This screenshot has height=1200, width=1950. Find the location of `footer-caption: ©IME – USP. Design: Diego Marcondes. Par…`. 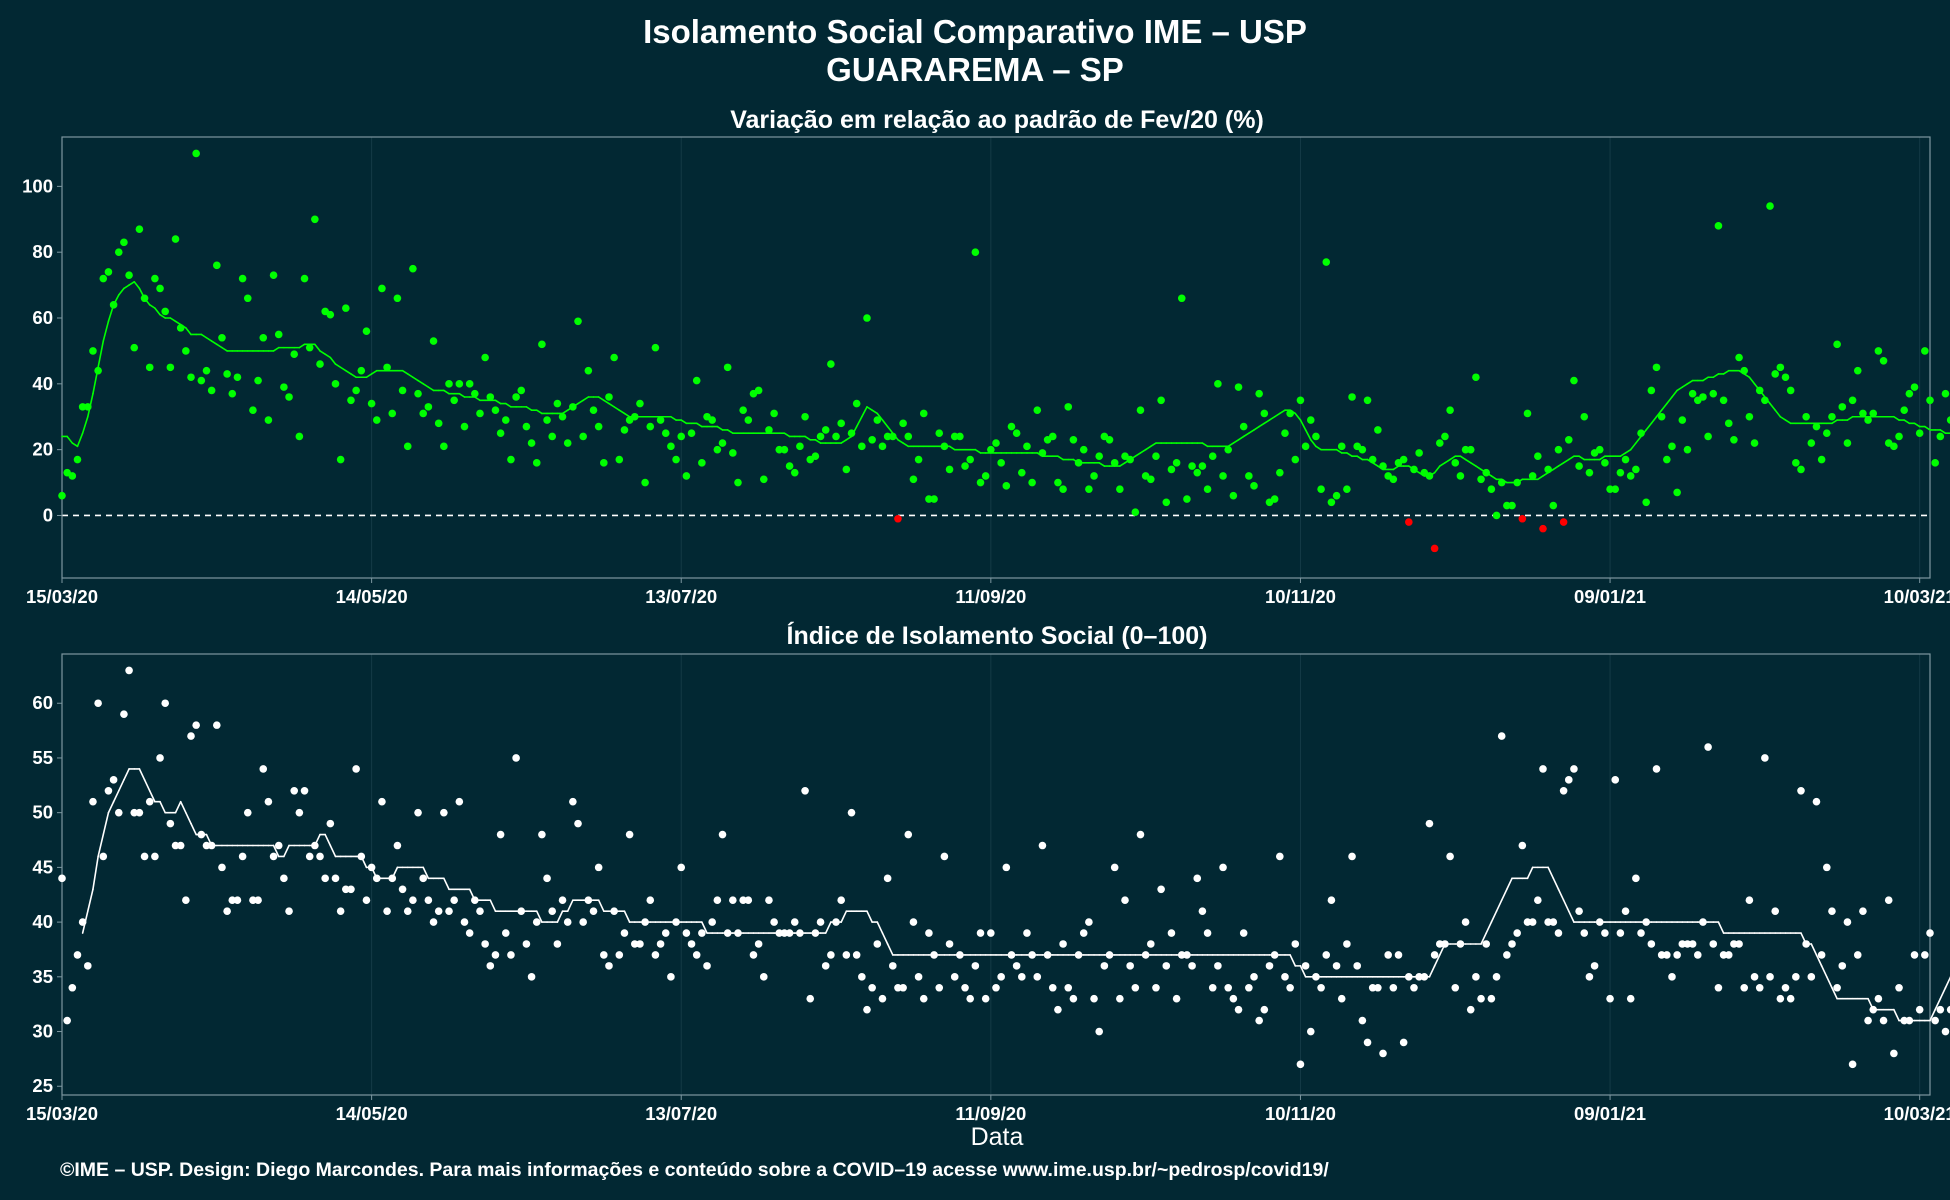

footer-caption: ©IME – USP. Design: Diego Marcondes. Par… is located at coordinates (694, 1170).